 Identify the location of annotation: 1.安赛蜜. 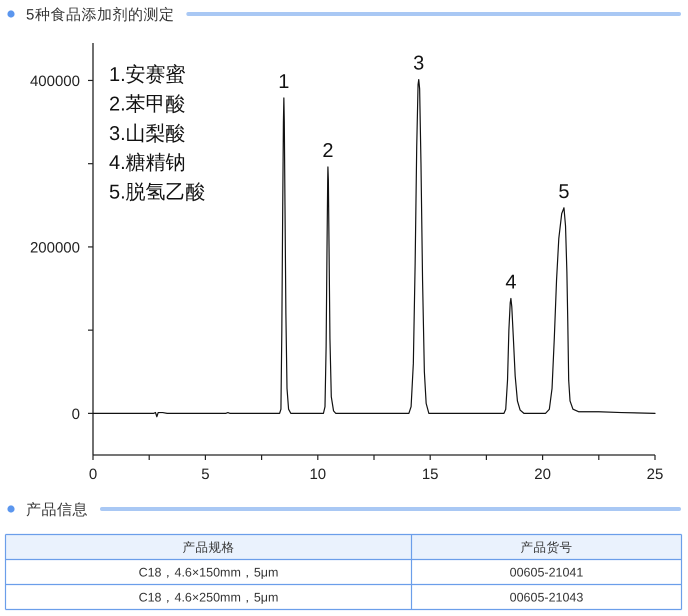
(147, 74).